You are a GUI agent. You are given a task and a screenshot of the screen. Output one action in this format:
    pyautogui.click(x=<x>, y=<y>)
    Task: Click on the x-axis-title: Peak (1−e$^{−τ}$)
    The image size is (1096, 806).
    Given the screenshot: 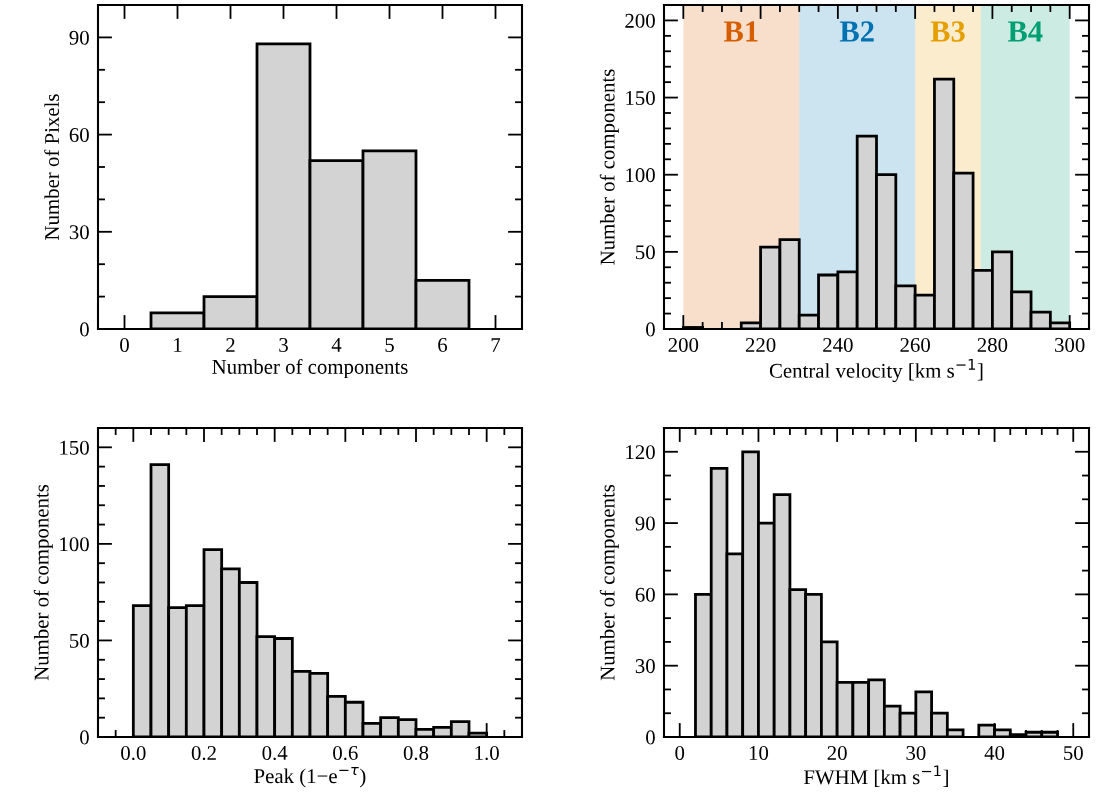 What is the action you would take?
    pyautogui.click(x=310, y=777)
    